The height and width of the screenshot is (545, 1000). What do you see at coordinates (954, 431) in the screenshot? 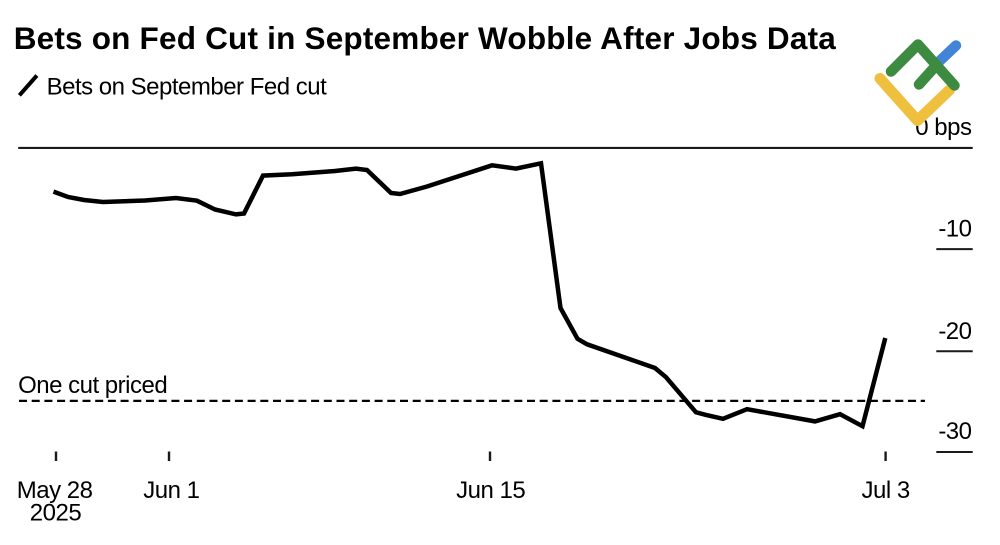
I see `svg-text: -30` at bounding box center [954, 431].